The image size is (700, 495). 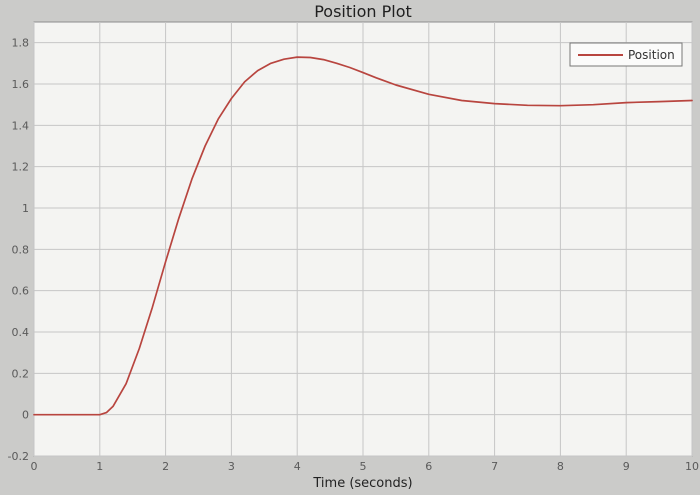 I want to click on y-tick-label: 1.6, so click(x=21, y=84).